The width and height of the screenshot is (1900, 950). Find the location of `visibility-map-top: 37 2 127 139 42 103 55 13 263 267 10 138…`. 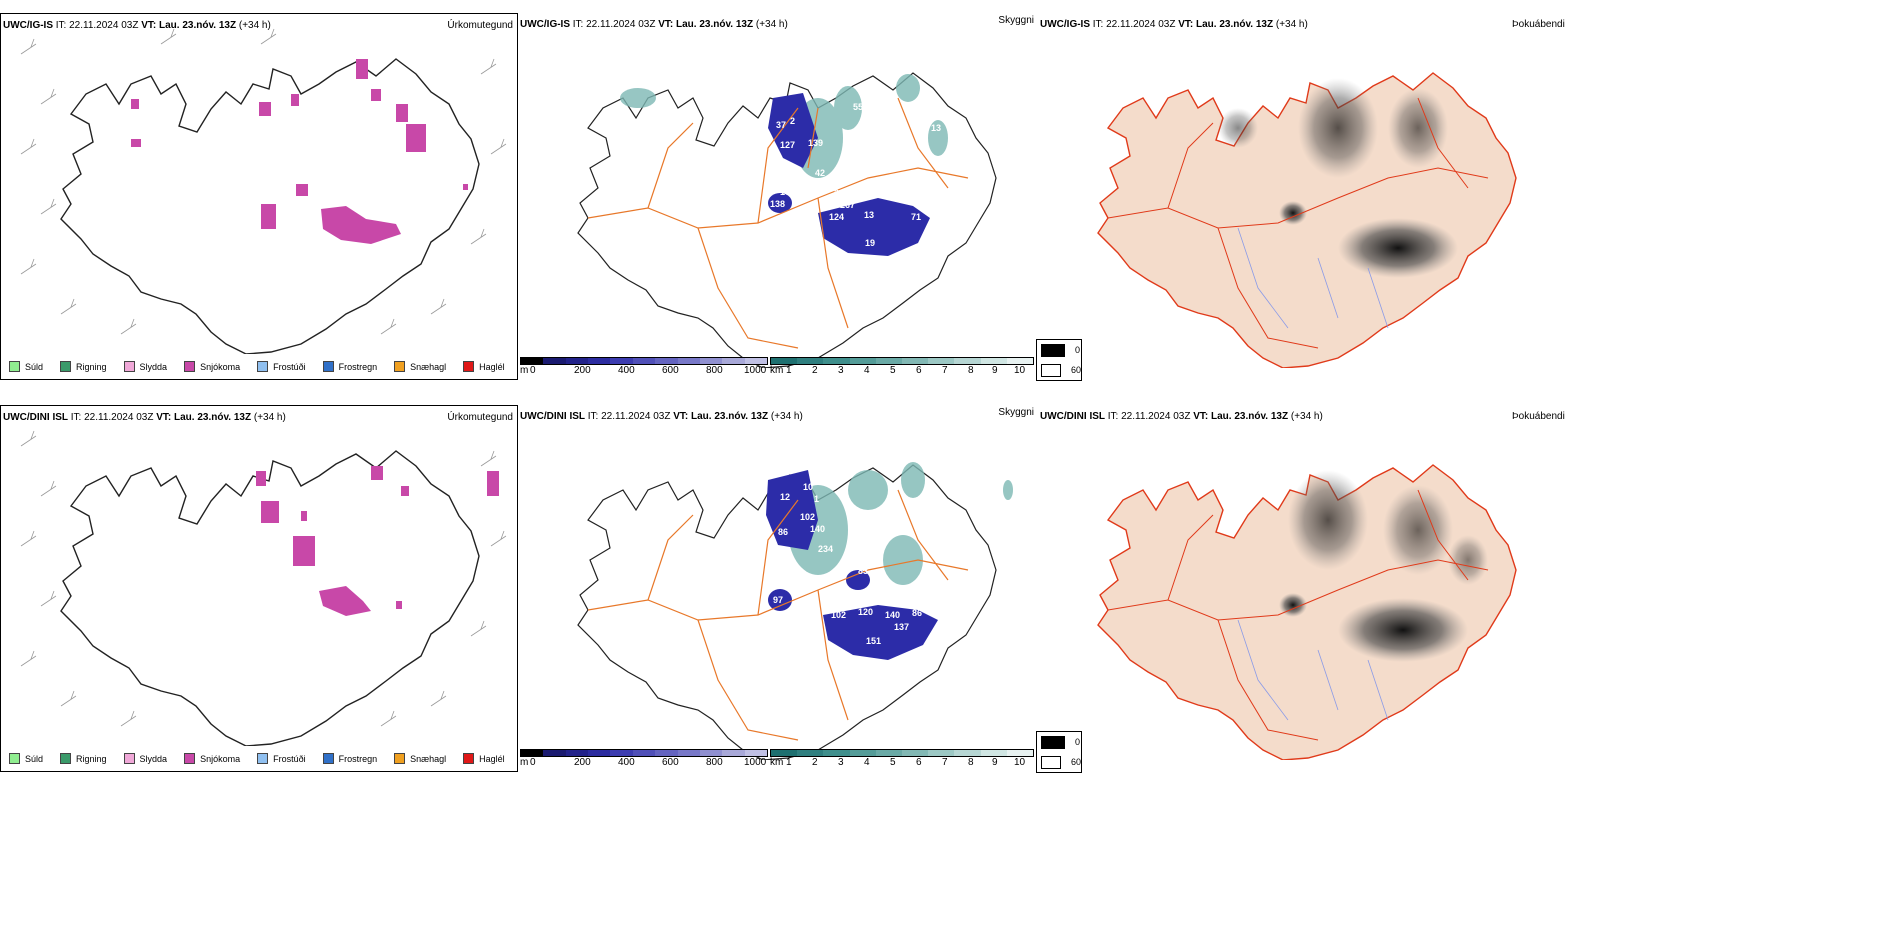

visibility-map-top: 37 2 127 139 42 103 55 13 263 267 10 138… is located at coordinates (787, 220).